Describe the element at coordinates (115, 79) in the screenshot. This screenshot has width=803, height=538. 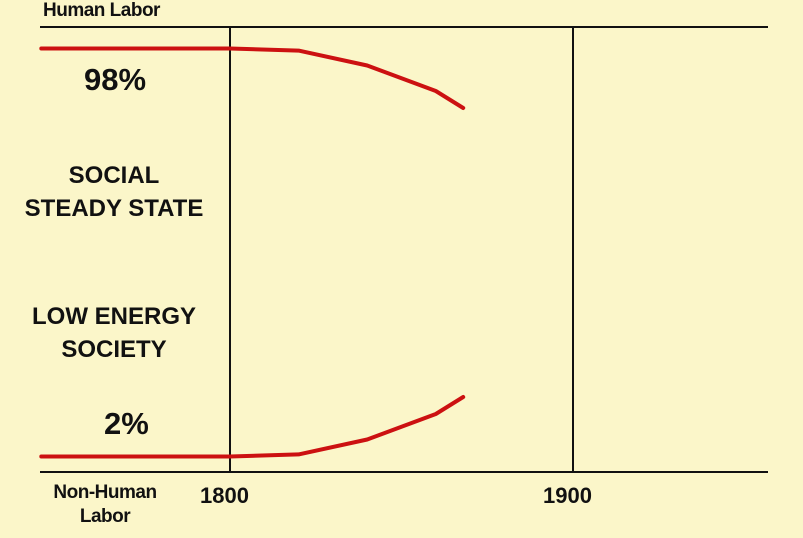
I see `percent-98-label: 98%` at that location.